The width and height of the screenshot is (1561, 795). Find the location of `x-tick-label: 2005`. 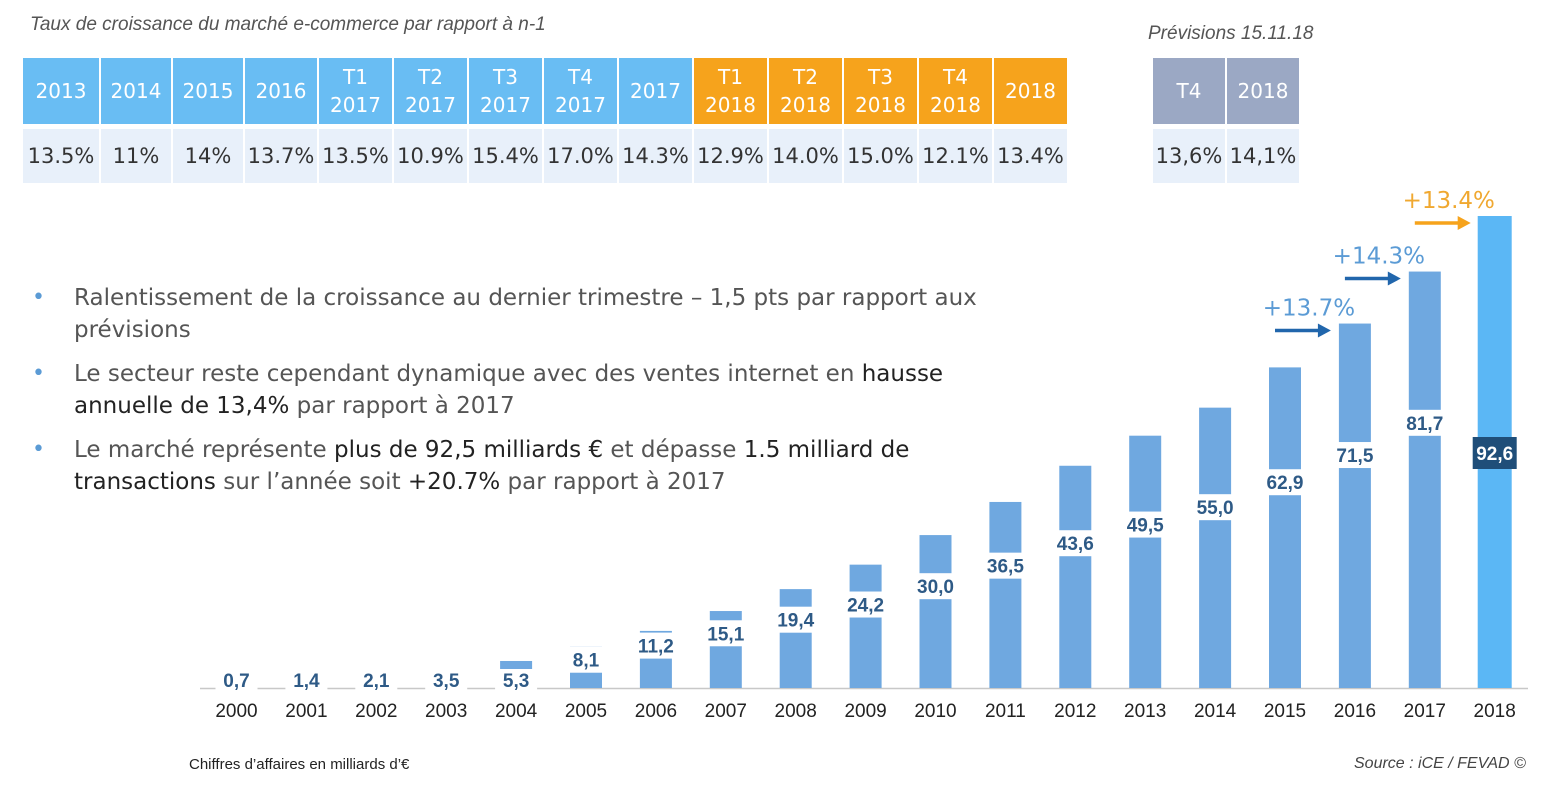

x-tick-label: 2005 is located at coordinates (586, 711).